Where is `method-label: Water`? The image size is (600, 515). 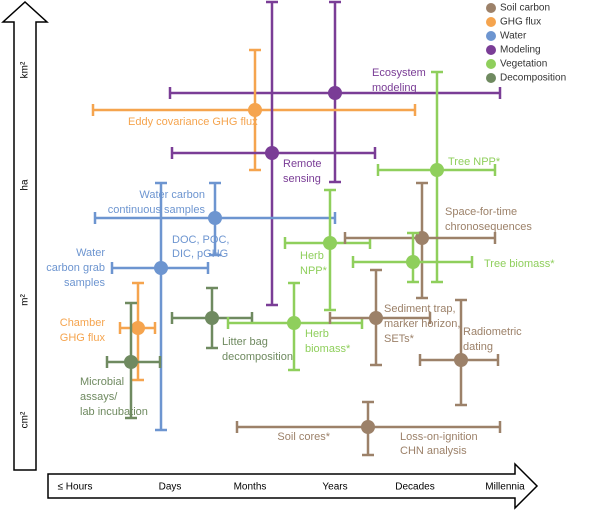
method-label: Water is located at coordinates (90, 253).